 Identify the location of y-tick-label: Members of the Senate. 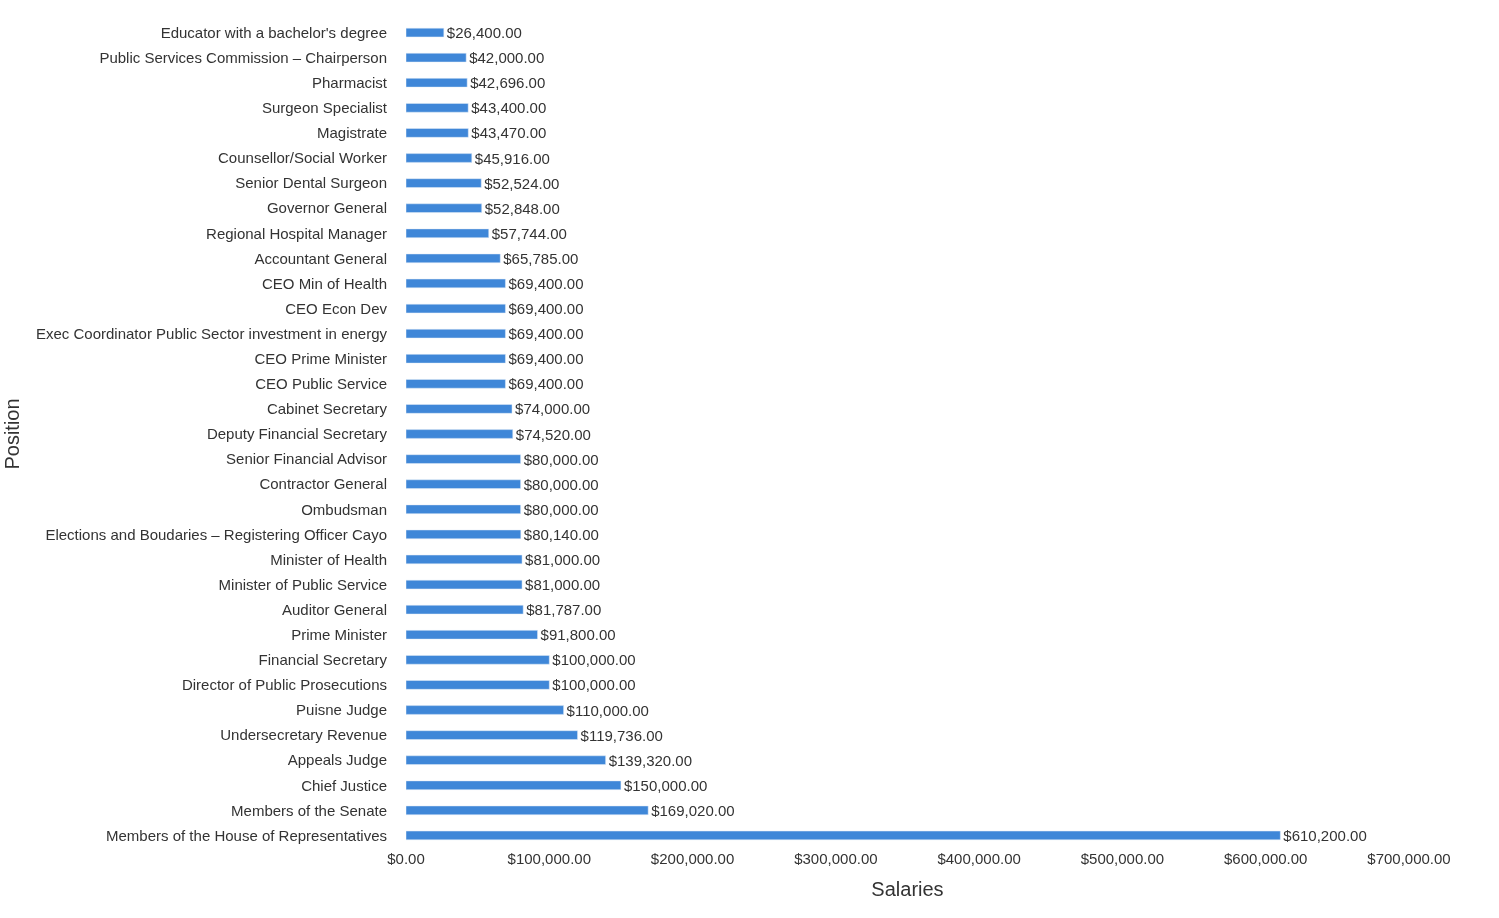
(309, 810).